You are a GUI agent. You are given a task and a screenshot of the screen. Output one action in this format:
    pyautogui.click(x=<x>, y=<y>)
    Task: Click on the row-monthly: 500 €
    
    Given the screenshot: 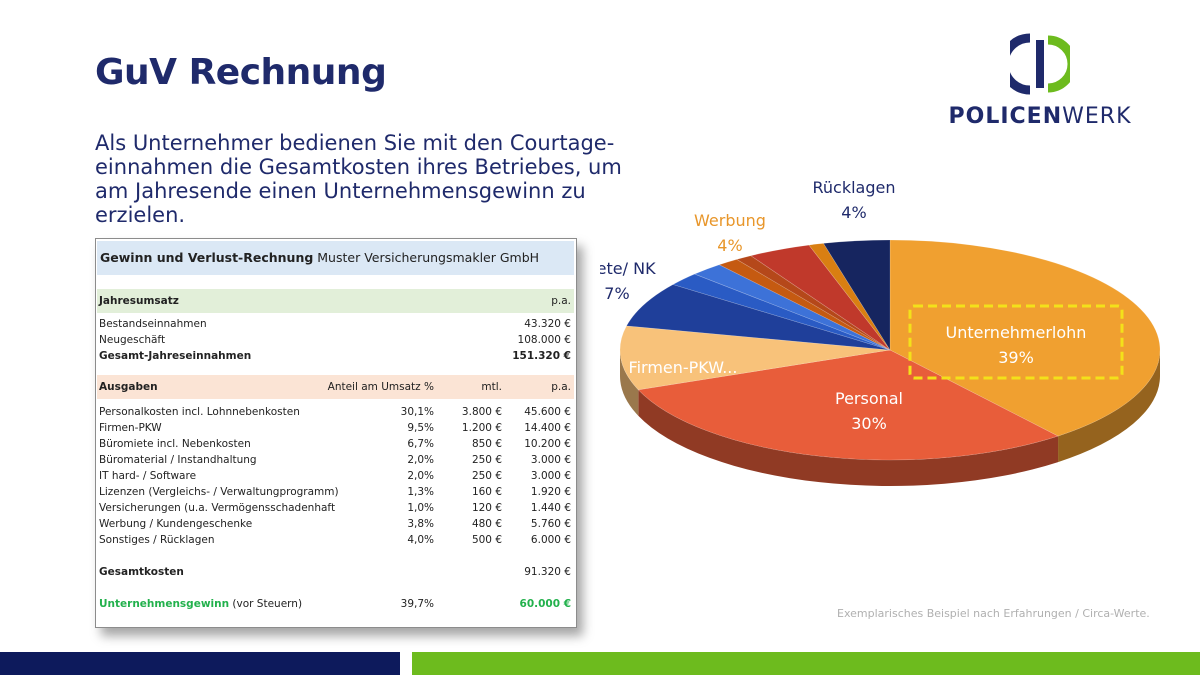 What is the action you would take?
    pyautogui.click(x=486, y=540)
    